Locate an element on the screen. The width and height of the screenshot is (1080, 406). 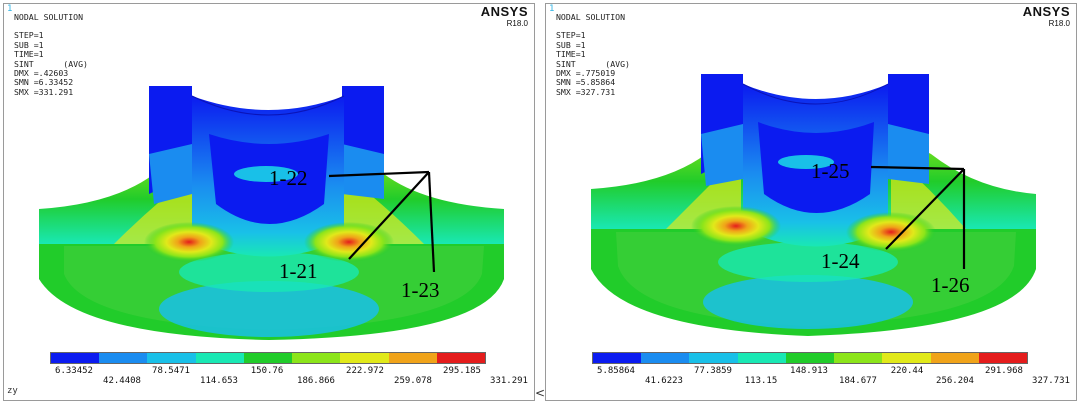
legend-label: 186.866 is located at coordinates (316, 381).